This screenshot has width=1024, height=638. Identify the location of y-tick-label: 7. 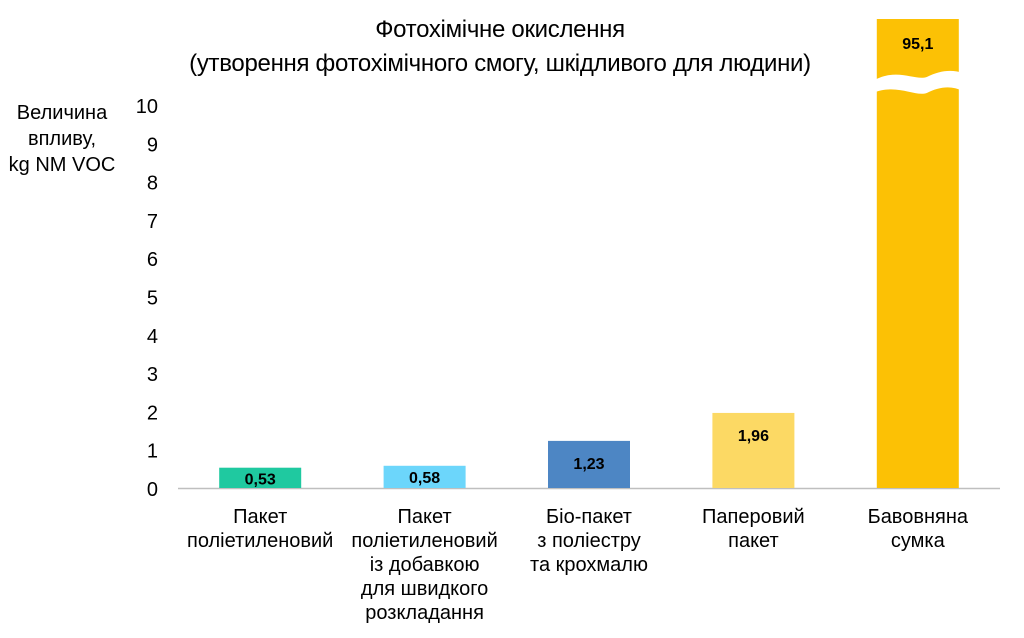
(152, 222).